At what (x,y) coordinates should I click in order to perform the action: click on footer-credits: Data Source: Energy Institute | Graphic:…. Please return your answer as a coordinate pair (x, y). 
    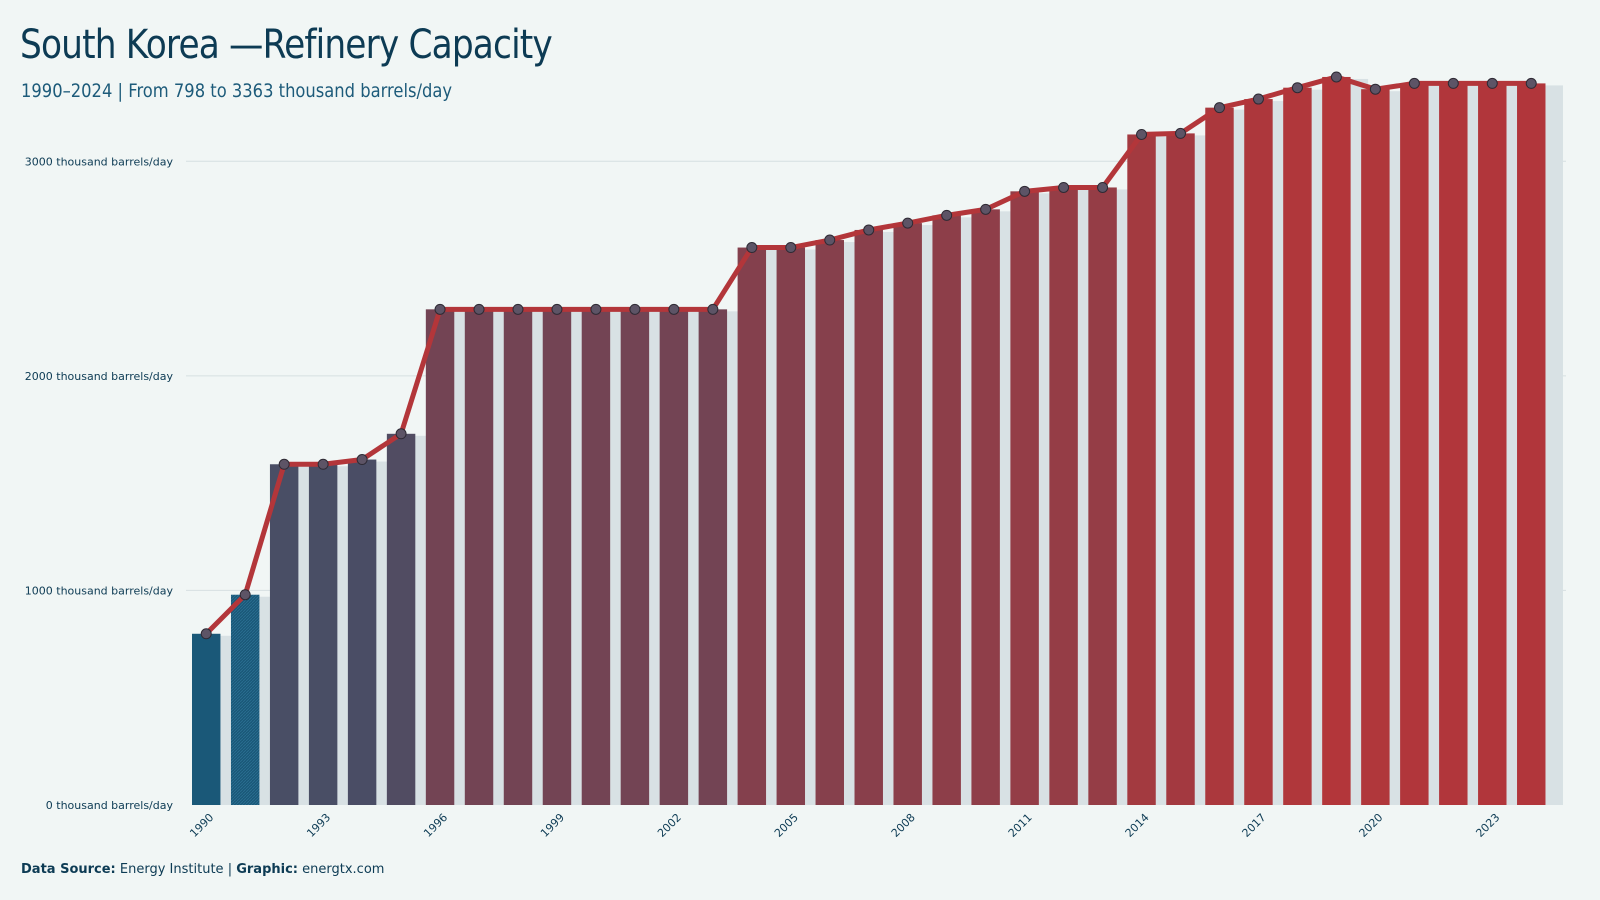
    Looking at the image, I should click on (202, 869).